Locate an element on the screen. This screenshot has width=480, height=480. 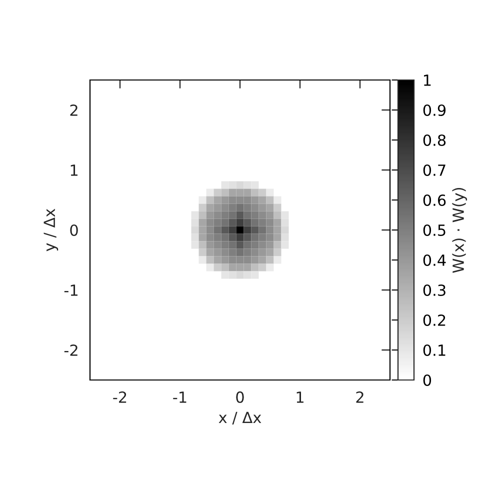
x-tick-label: -1 is located at coordinates (179, 397).